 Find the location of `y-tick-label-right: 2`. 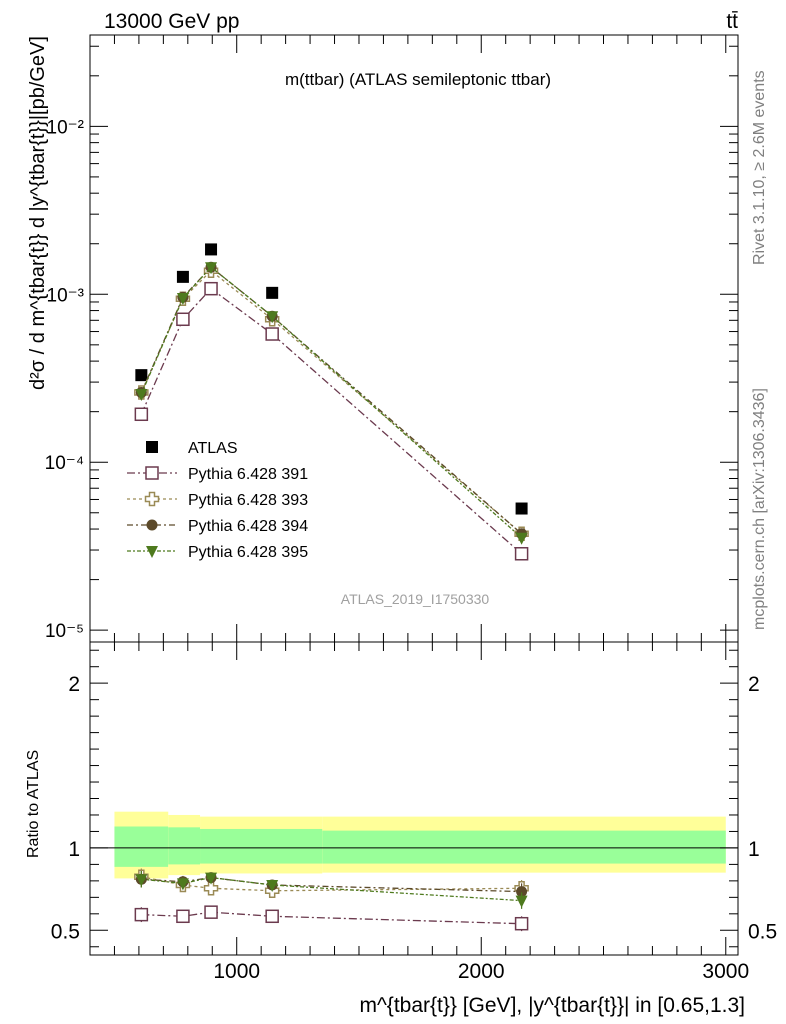

y-tick-label-right: 2 is located at coordinates (754, 684).